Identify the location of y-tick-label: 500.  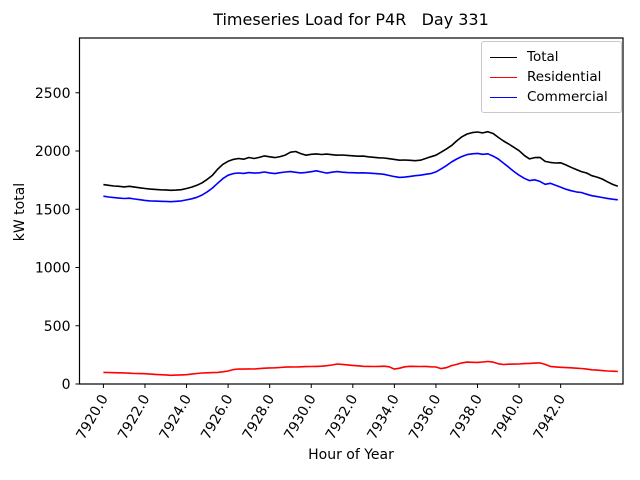
(57, 327).